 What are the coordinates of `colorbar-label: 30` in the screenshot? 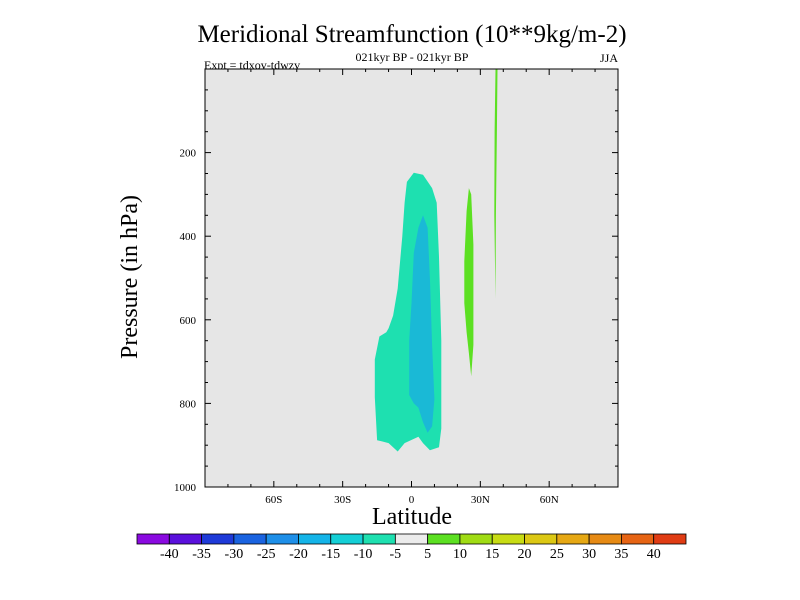 It's located at (589, 554).